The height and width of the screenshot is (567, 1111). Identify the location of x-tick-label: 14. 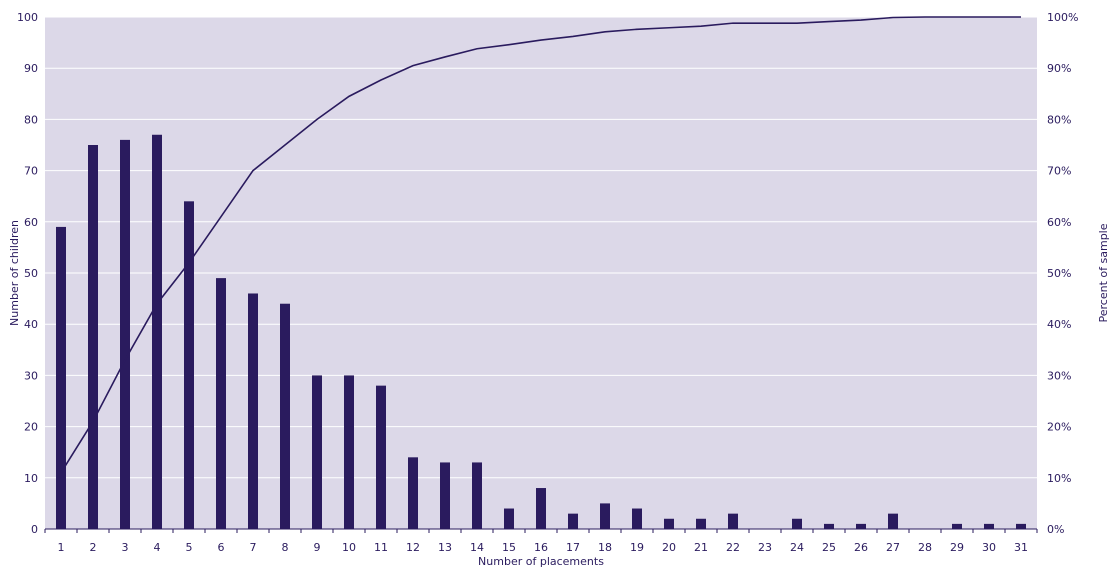
(477, 547).